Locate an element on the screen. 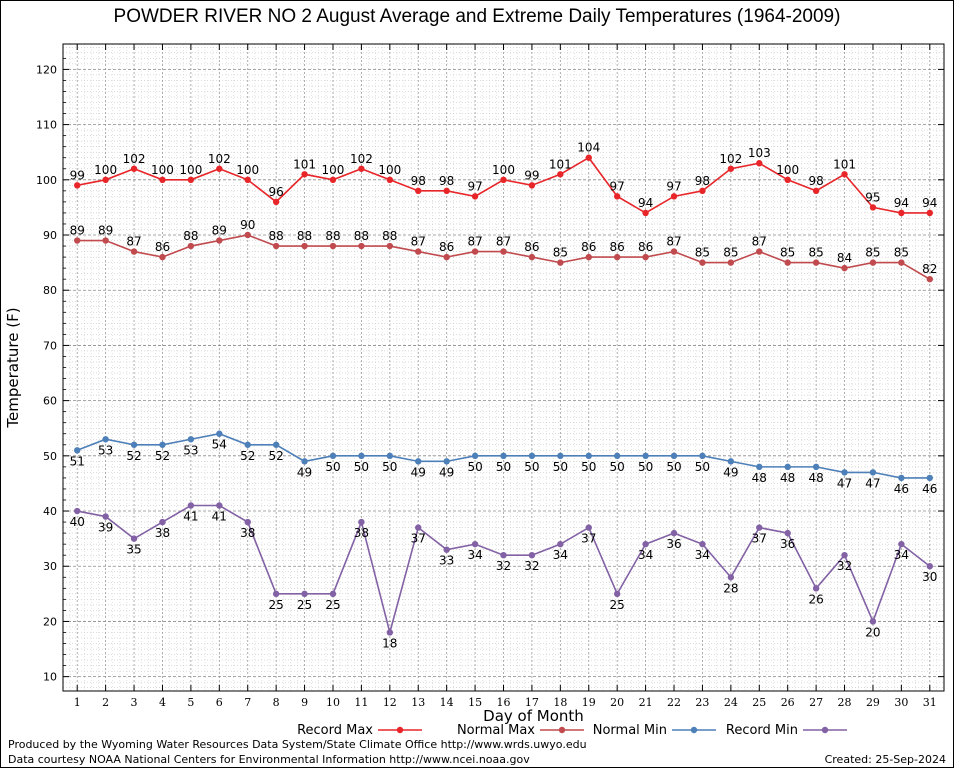  x-tick-label: 13 is located at coordinates (418, 702).